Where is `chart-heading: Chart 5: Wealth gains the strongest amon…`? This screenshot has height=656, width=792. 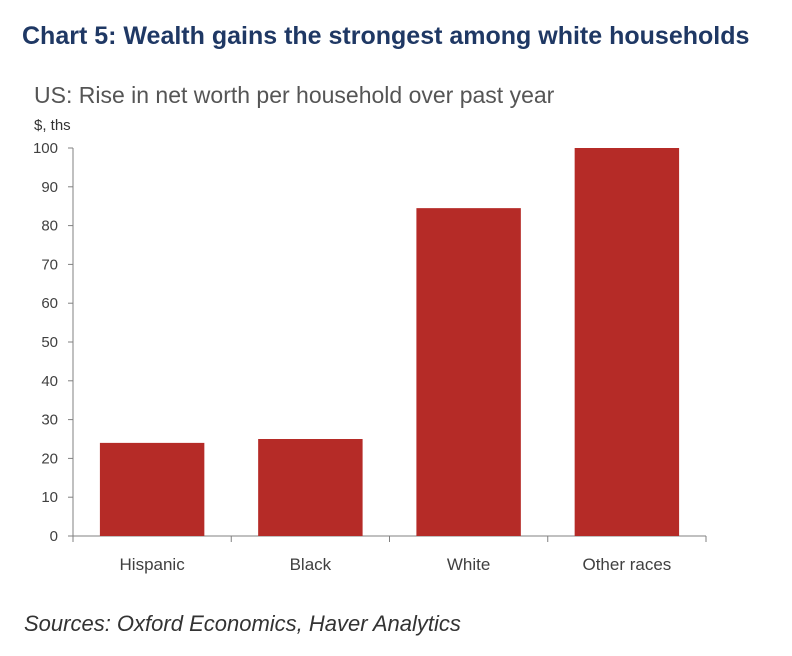
chart-heading: Chart 5: Wealth gains the strongest amon… is located at coordinates (386, 36).